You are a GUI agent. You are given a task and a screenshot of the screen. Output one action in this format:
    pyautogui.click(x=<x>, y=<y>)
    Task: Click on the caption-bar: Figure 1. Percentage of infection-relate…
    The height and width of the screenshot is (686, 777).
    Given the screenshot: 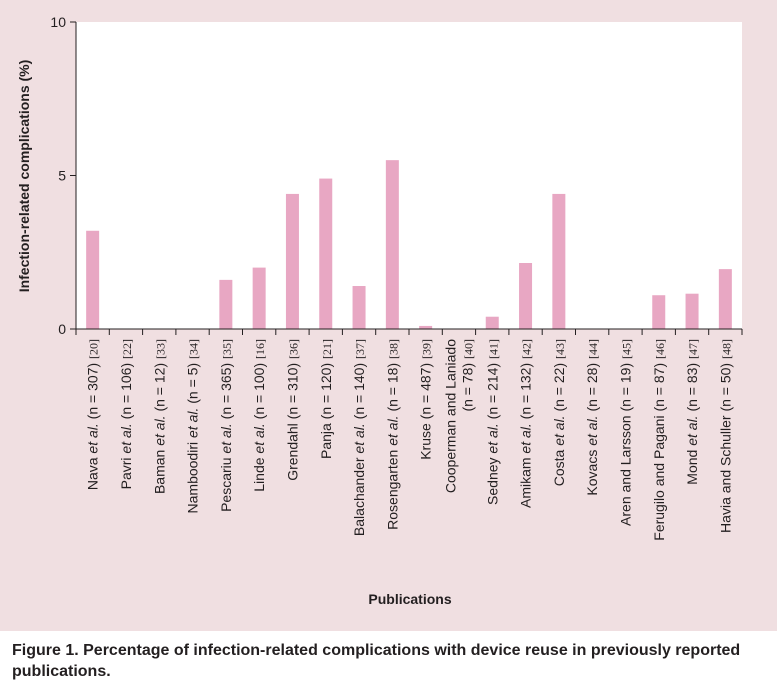 What is the action you would take?
    pyautogui.click(x=388, y=657)
    